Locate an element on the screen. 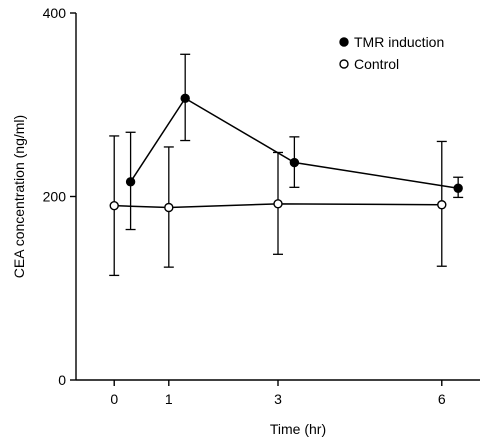 The height and width of the screenshot is (443, 501). legend-label-1: Control is located at coordinates (376, 64).